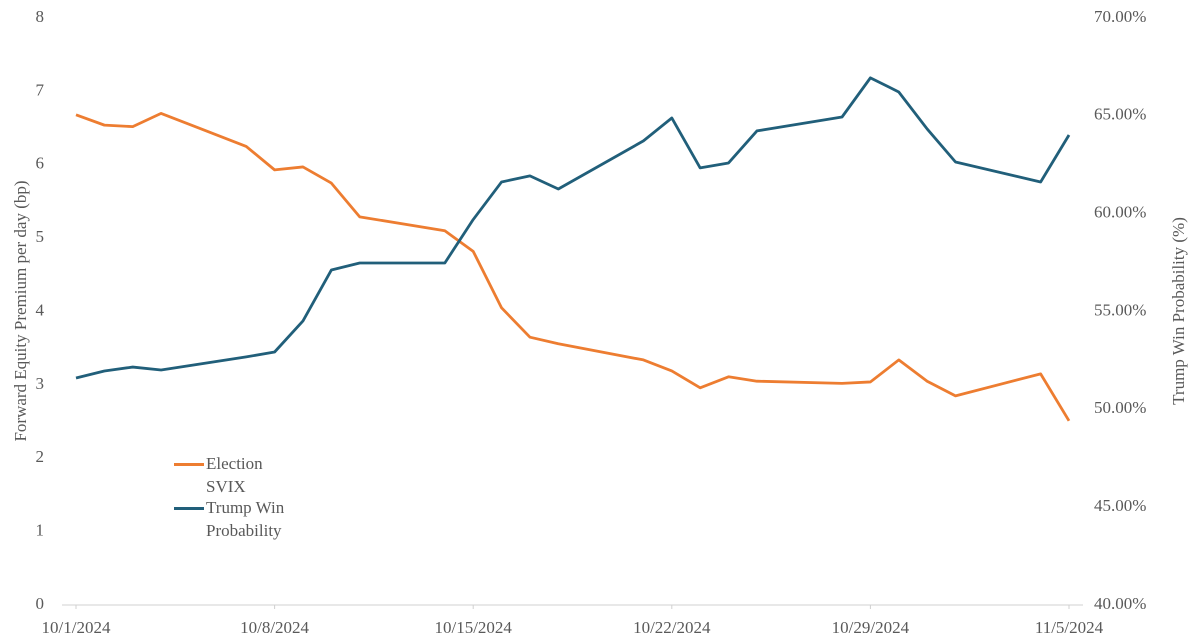 The image size is (1194, 643). What do you see at coordinates (40, 530) in the screenshot?
I see `y-tick-label: 1` at bounding box center [40, 530].